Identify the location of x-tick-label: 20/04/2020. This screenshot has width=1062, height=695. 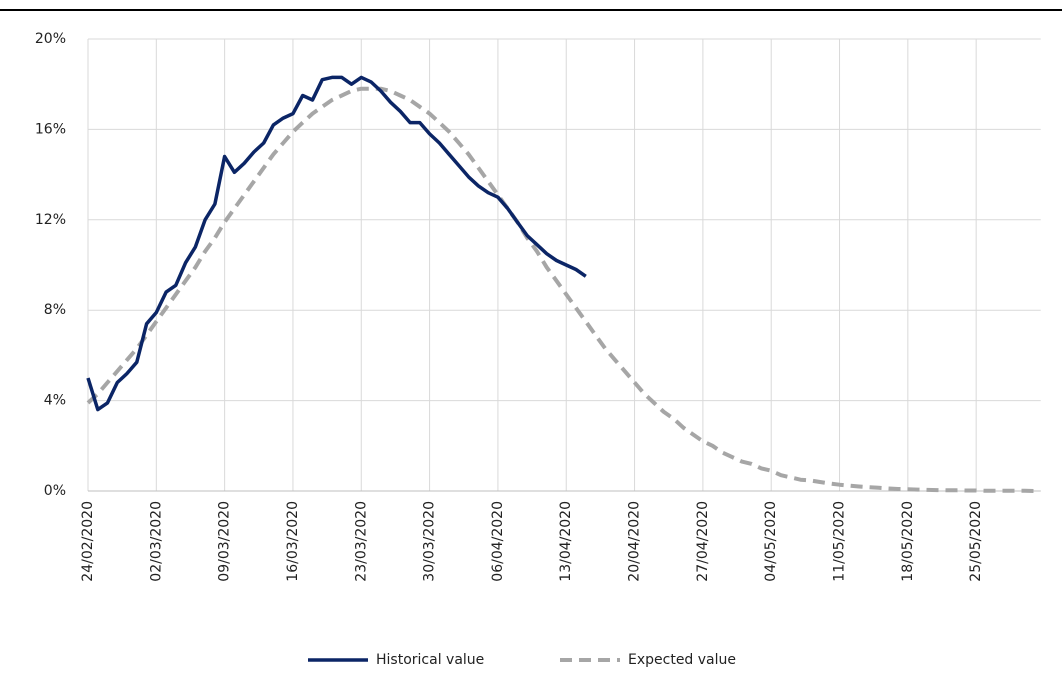
(635, 541).